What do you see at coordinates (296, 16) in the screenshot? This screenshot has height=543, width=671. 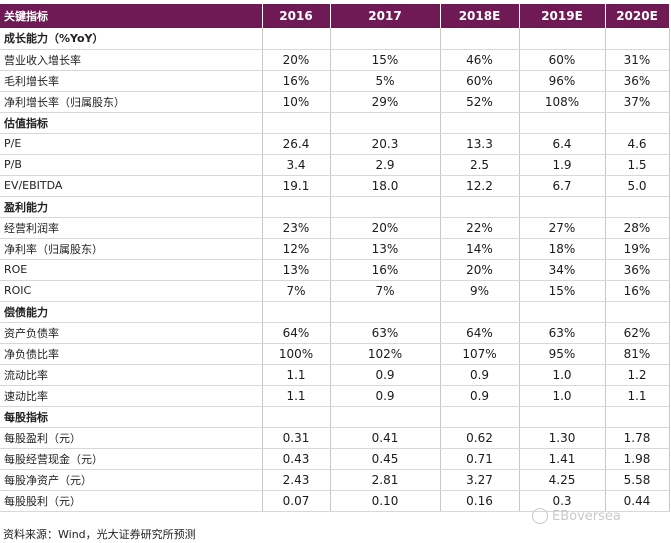 I see `header-year: 2016` at bounding box center [296, 16].